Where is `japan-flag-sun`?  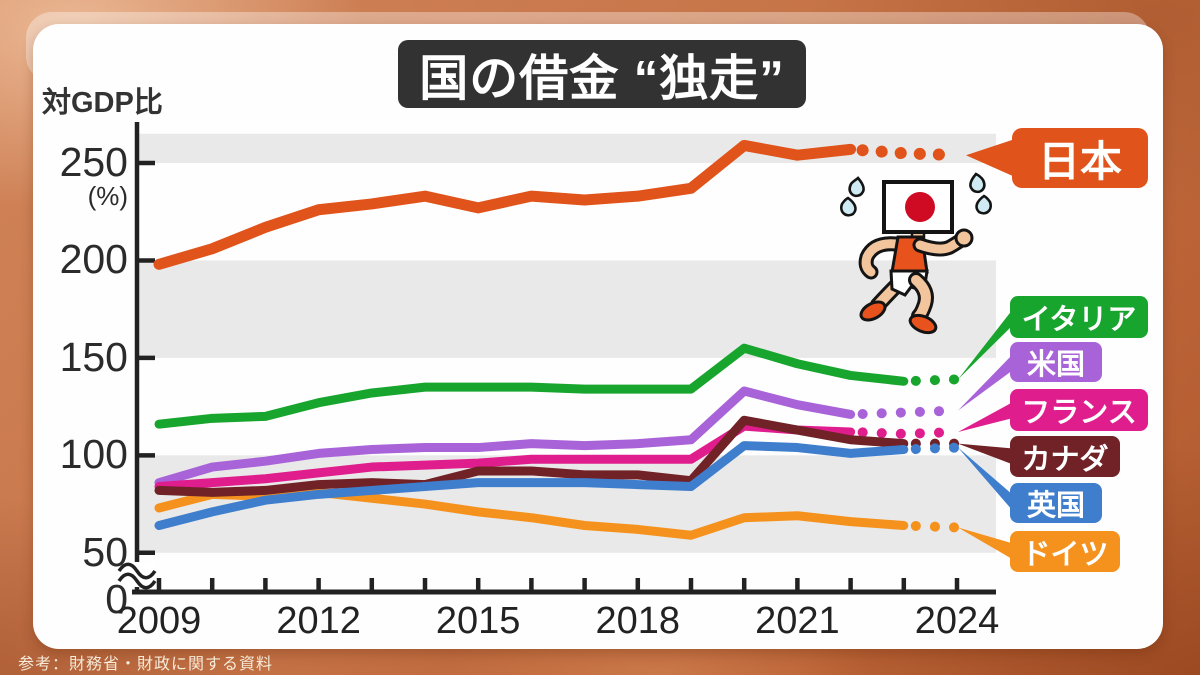
japan-flag-sun is located at coordinates (920, 207).